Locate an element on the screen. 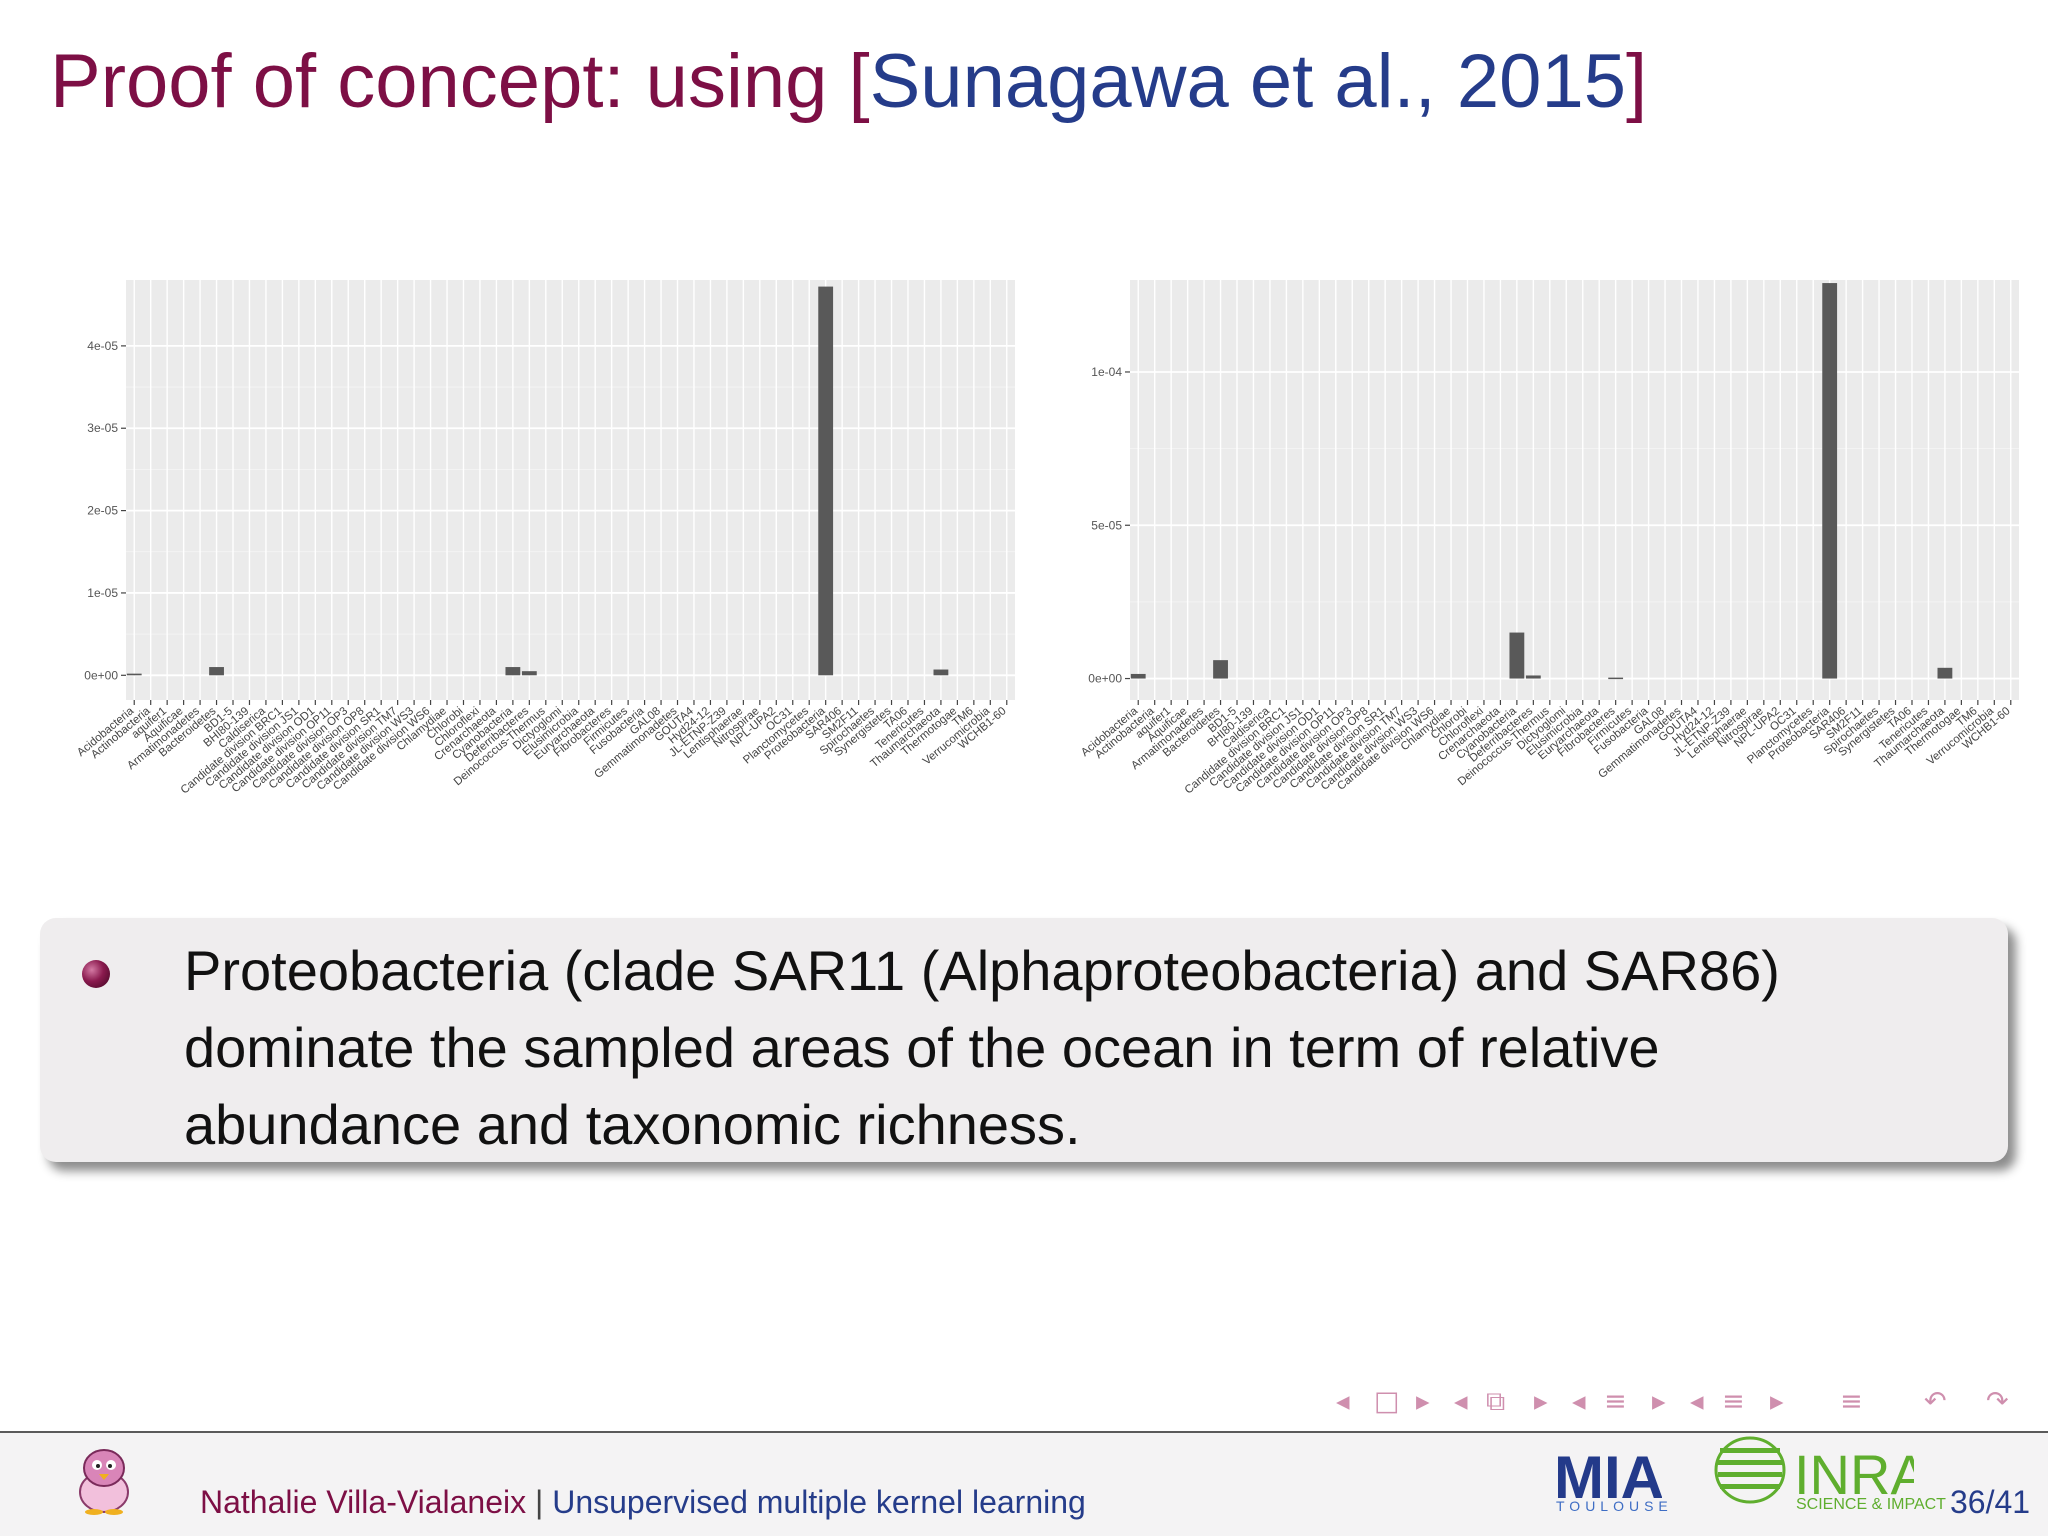 This screenshot has width=2048, height=1536. nav-next-section-icon: ▸ is located at coordinates (1777, 1401).